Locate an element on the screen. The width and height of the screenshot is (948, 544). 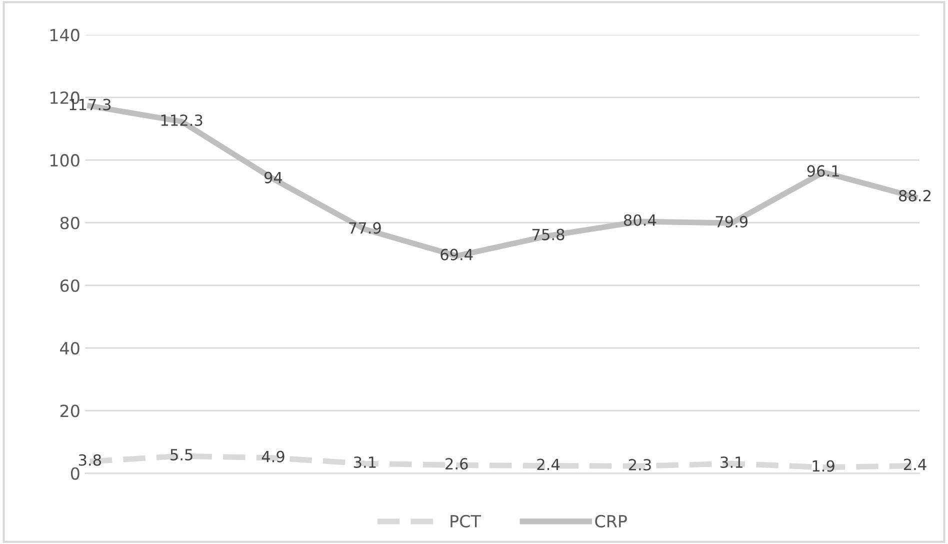
y-tick-label: 100 is located at coordinates (65, 160).